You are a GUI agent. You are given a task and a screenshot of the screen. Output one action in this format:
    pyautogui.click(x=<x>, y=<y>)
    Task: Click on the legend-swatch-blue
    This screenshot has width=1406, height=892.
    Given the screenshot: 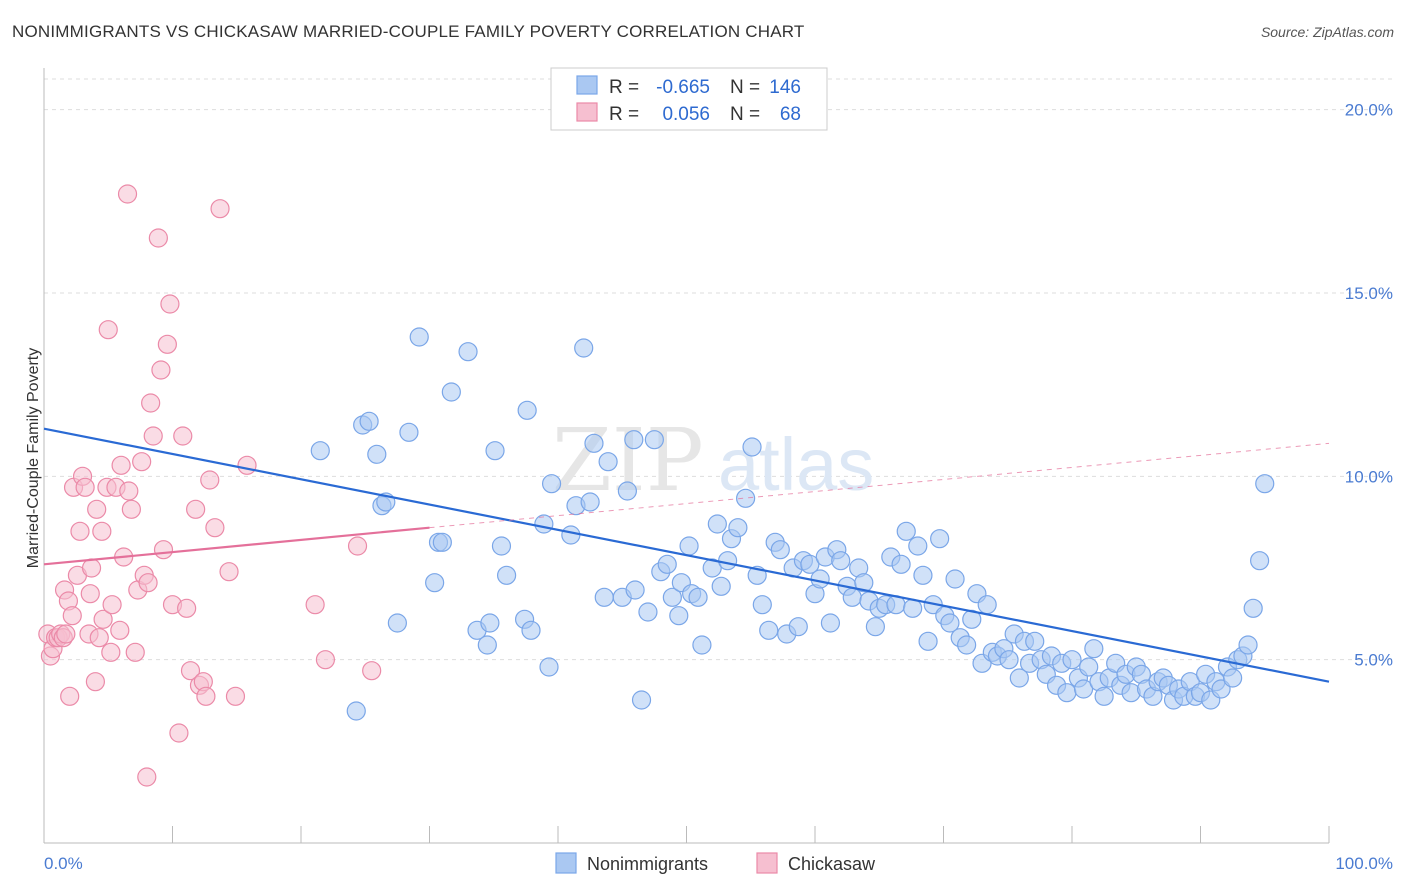 What is the action you would take?
    pyautogui.click(x=587, y=85)
    